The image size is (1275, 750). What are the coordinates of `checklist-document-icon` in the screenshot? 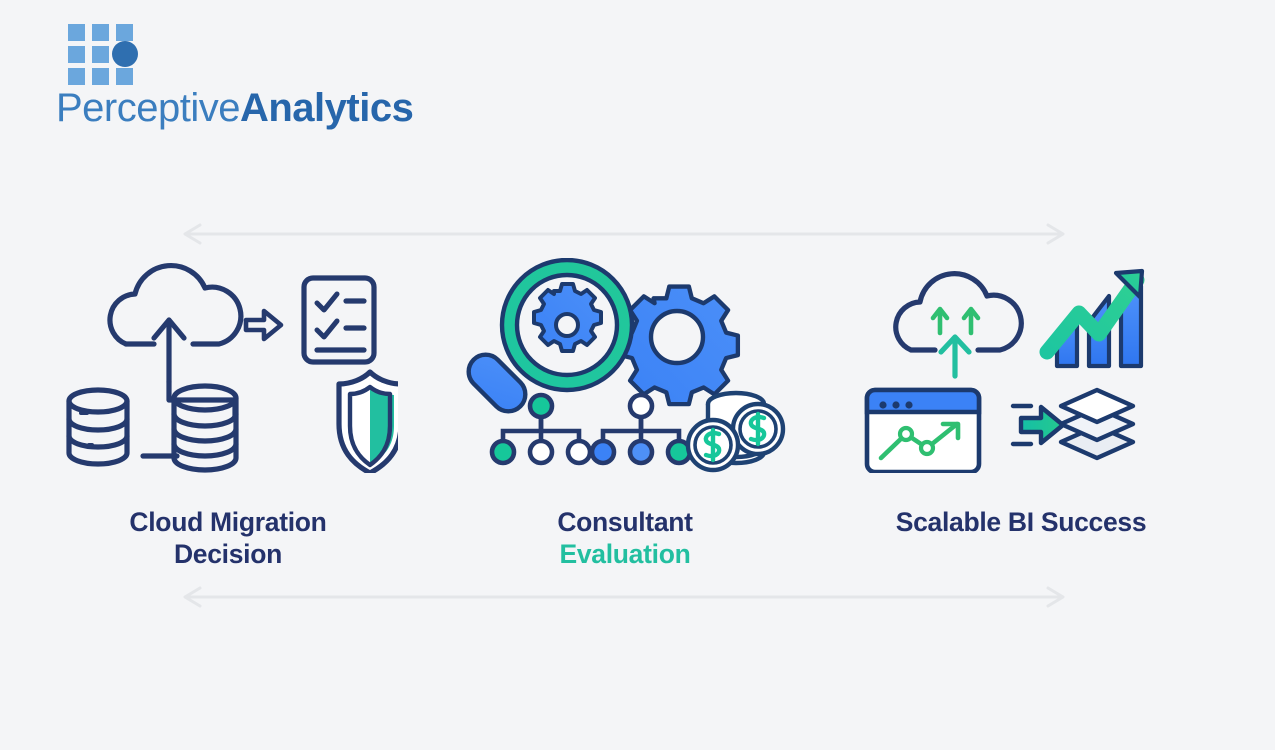 It's located at (339, 320).